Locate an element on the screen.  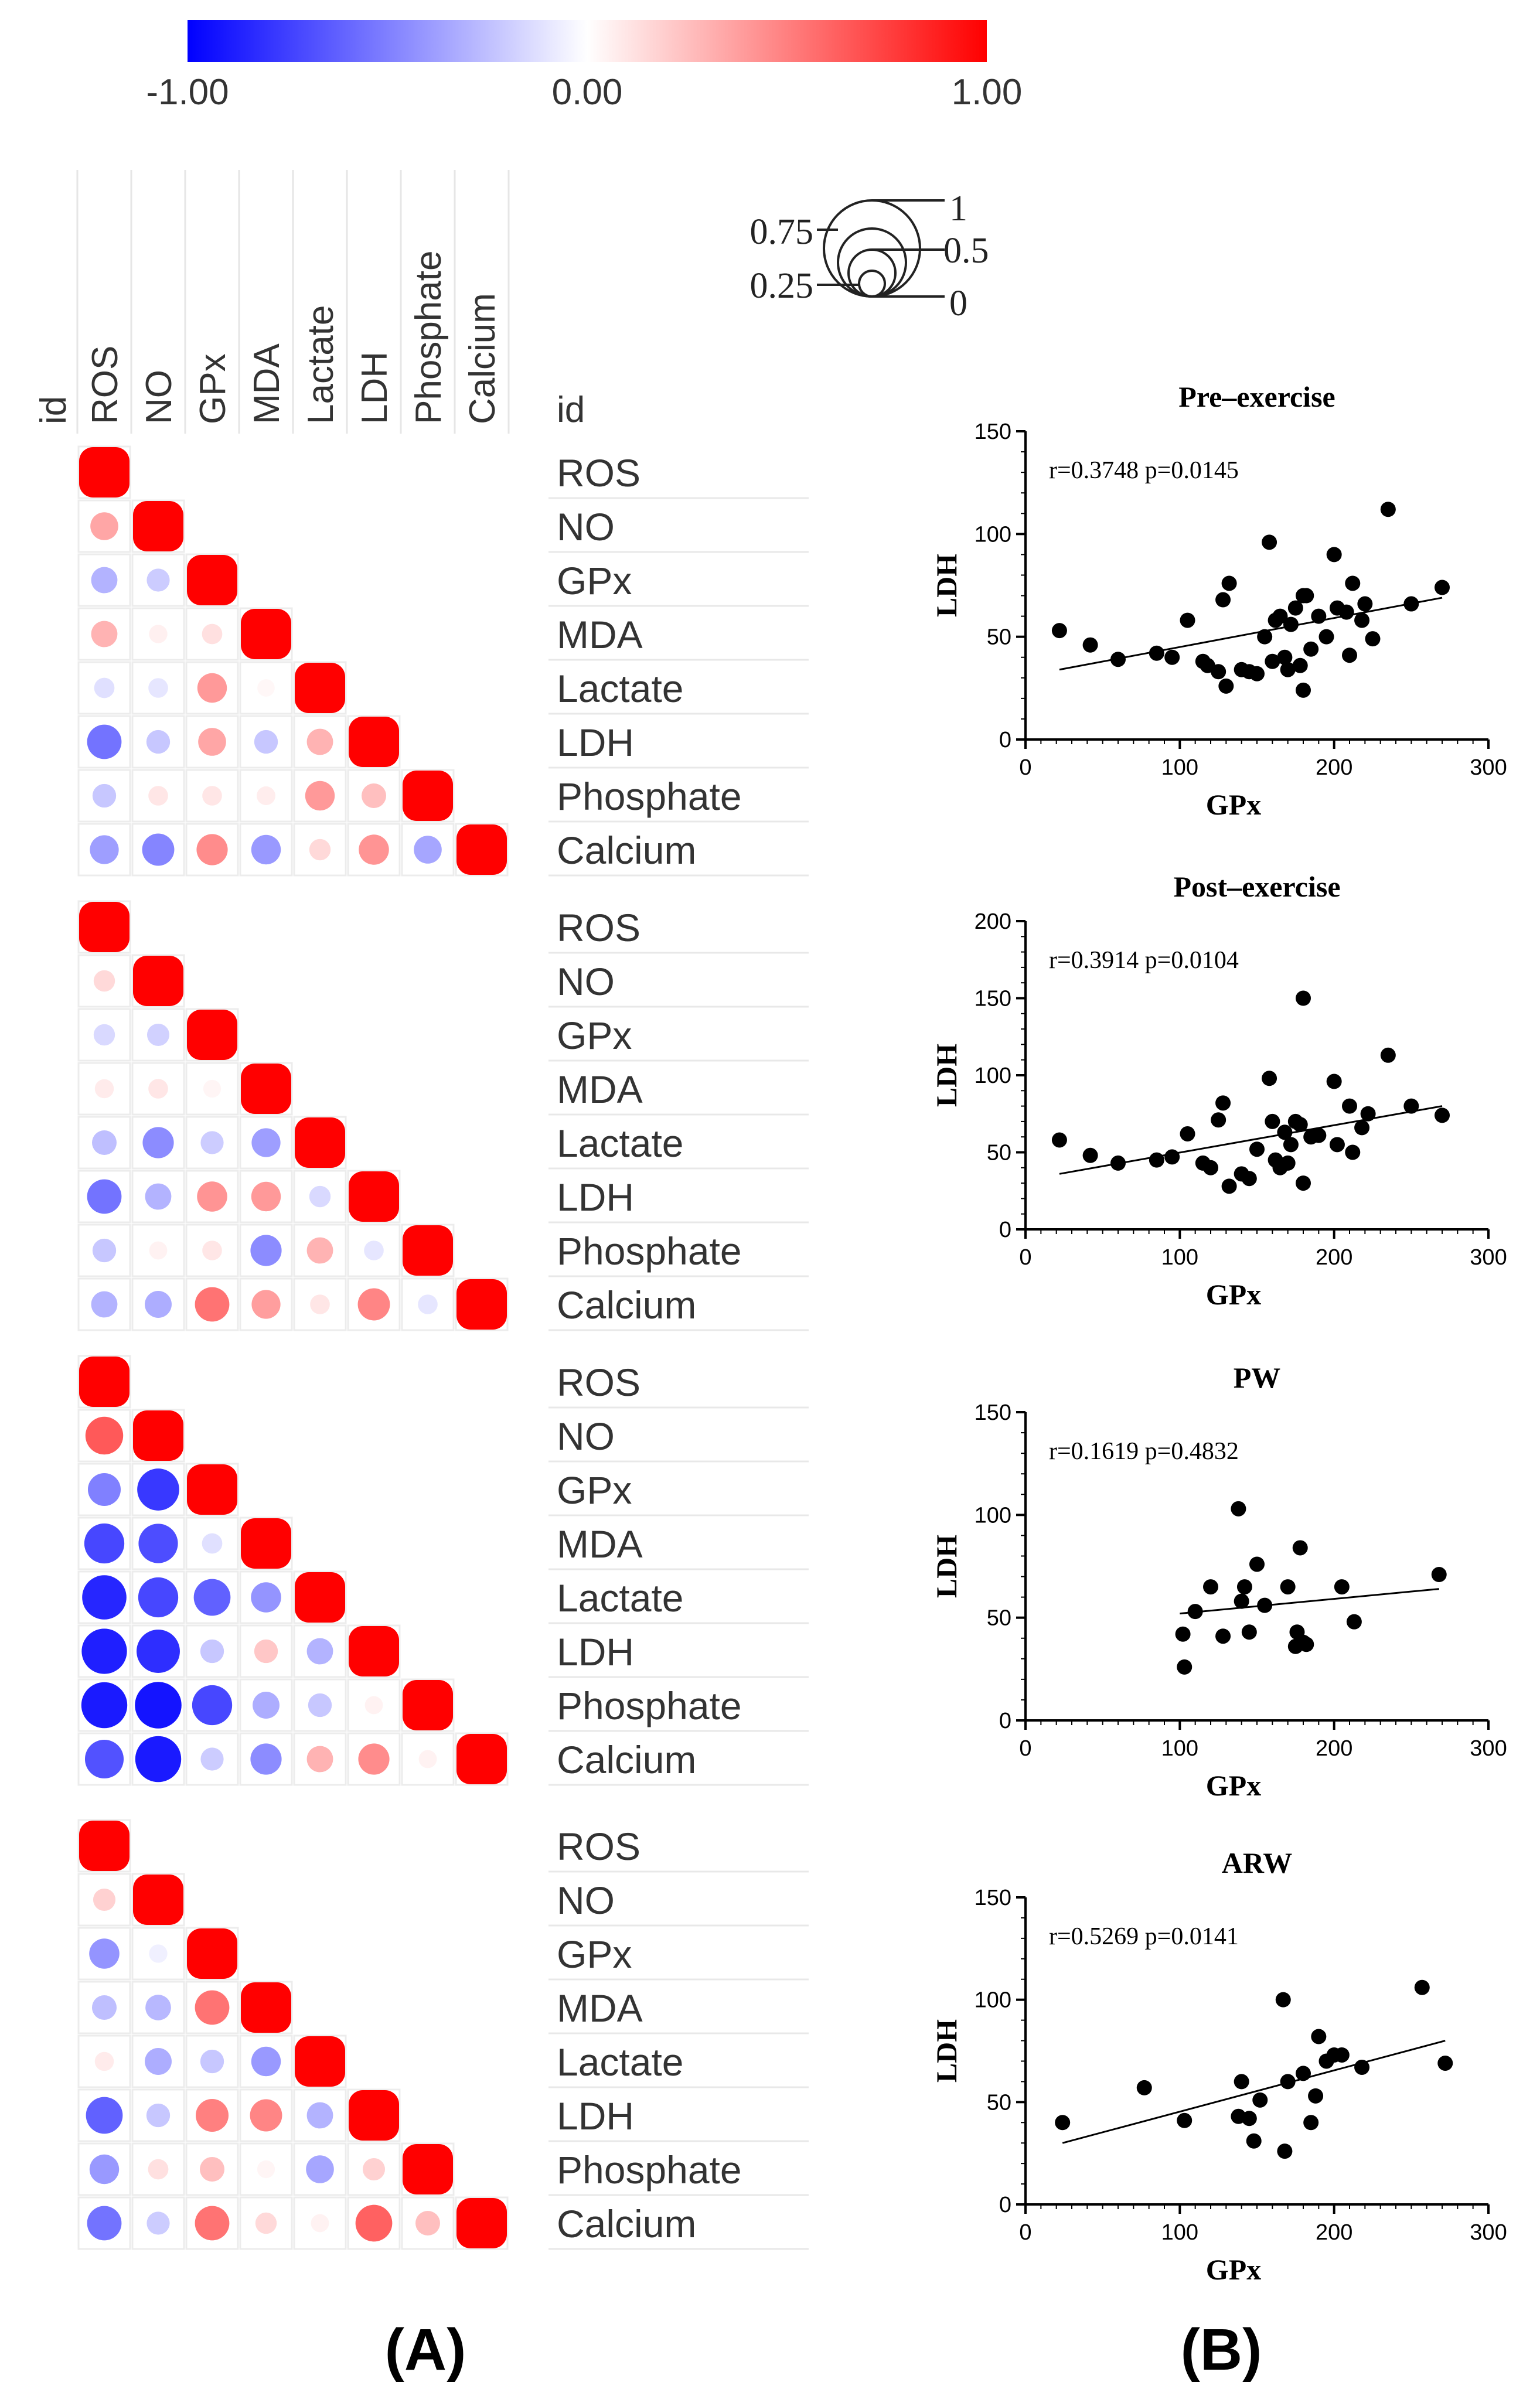
heatmap-2: ROS NO GPx MDA Lactate LDH Phosphate Calcium is located at coordinates (443, 1115).